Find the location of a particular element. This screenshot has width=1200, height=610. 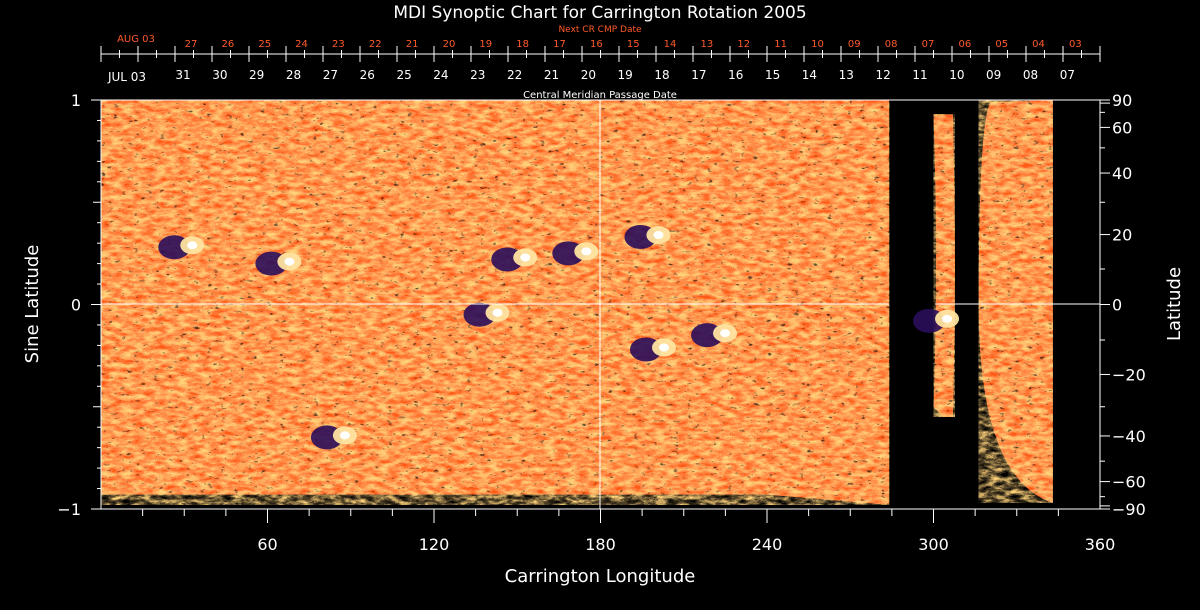

cmp-date-label: 09 is located at coordinates (993, 75).